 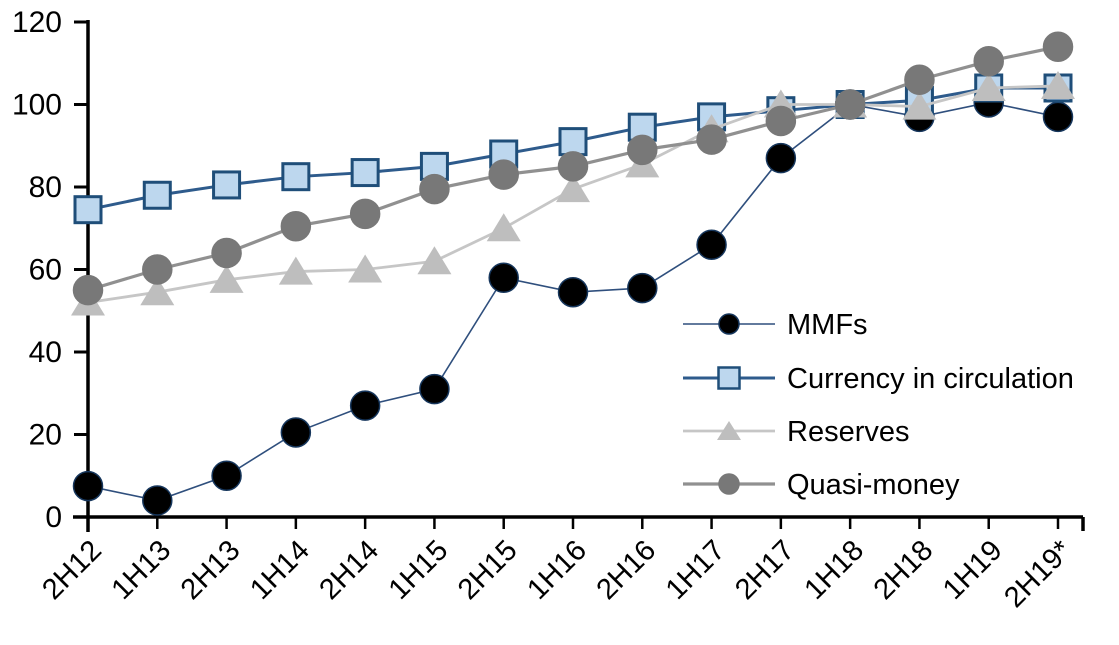 I want to click on legend-item-currency-in-circulation: Currency in circulation, so click(x=878, y=379).